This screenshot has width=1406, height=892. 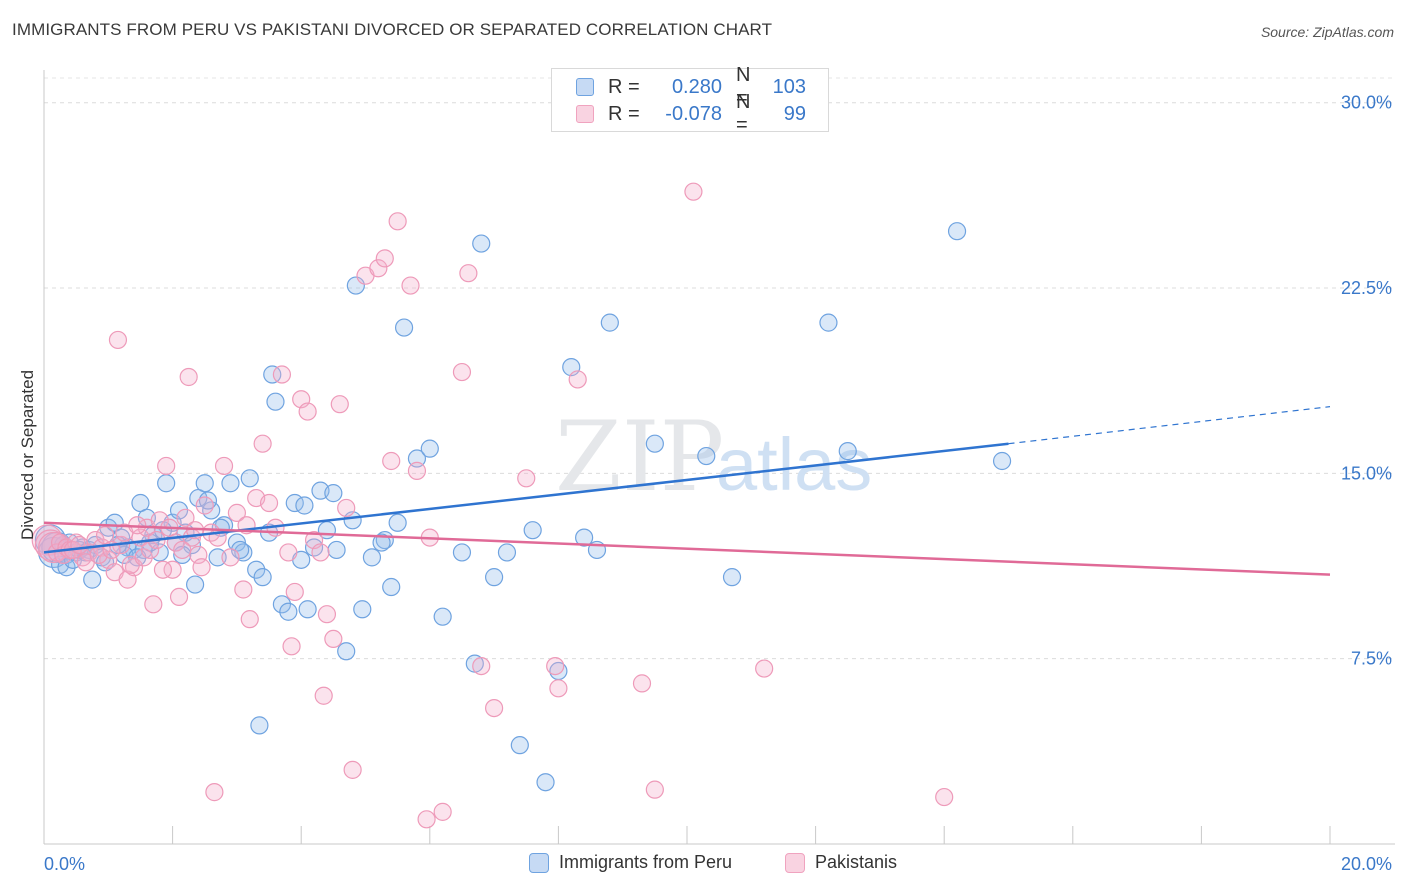 I want to click on peru-legend-swatch, so click(x=539, y=862).